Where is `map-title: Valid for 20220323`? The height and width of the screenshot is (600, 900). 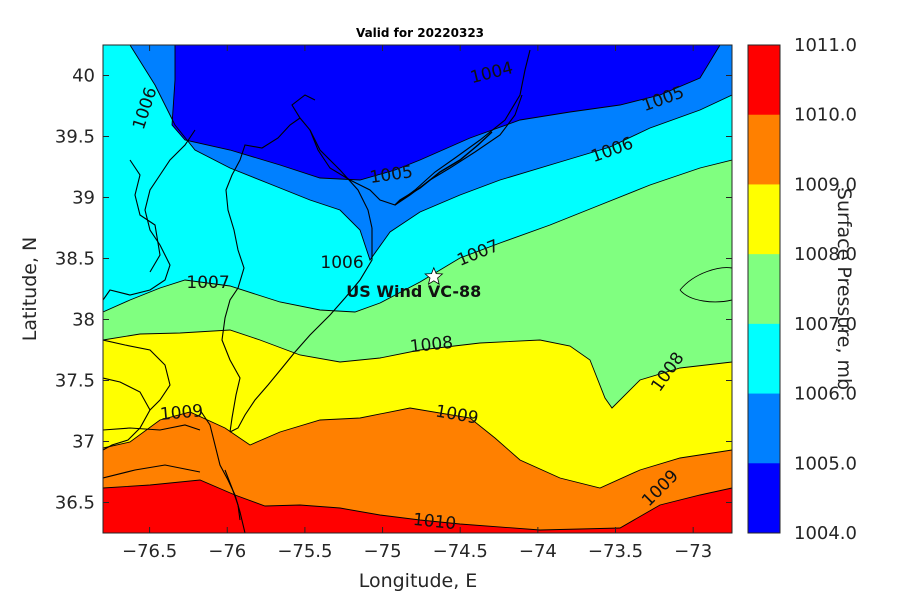
map-title: Valid for 20220323 is located at coordinates (420, 33).